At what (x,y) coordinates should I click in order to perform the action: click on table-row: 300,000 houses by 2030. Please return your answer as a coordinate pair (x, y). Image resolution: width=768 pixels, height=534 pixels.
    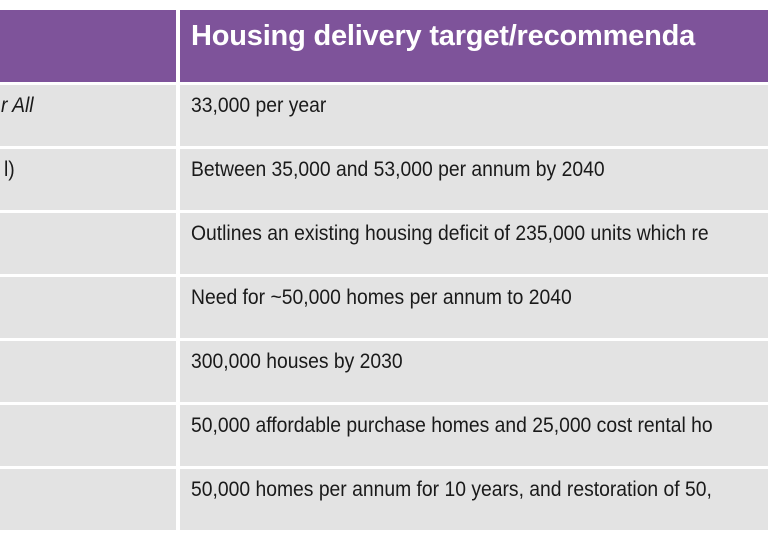
    Looking at the image, I should click on (384, 371).